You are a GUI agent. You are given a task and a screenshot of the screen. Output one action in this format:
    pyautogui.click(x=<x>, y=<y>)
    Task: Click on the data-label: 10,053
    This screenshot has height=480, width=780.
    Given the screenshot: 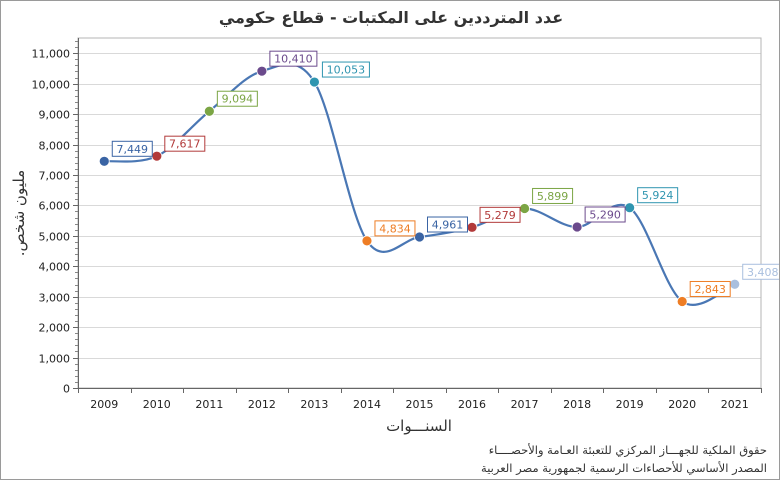 What is the action you would take?
    pyautogui.click(x=346, y=70)
    